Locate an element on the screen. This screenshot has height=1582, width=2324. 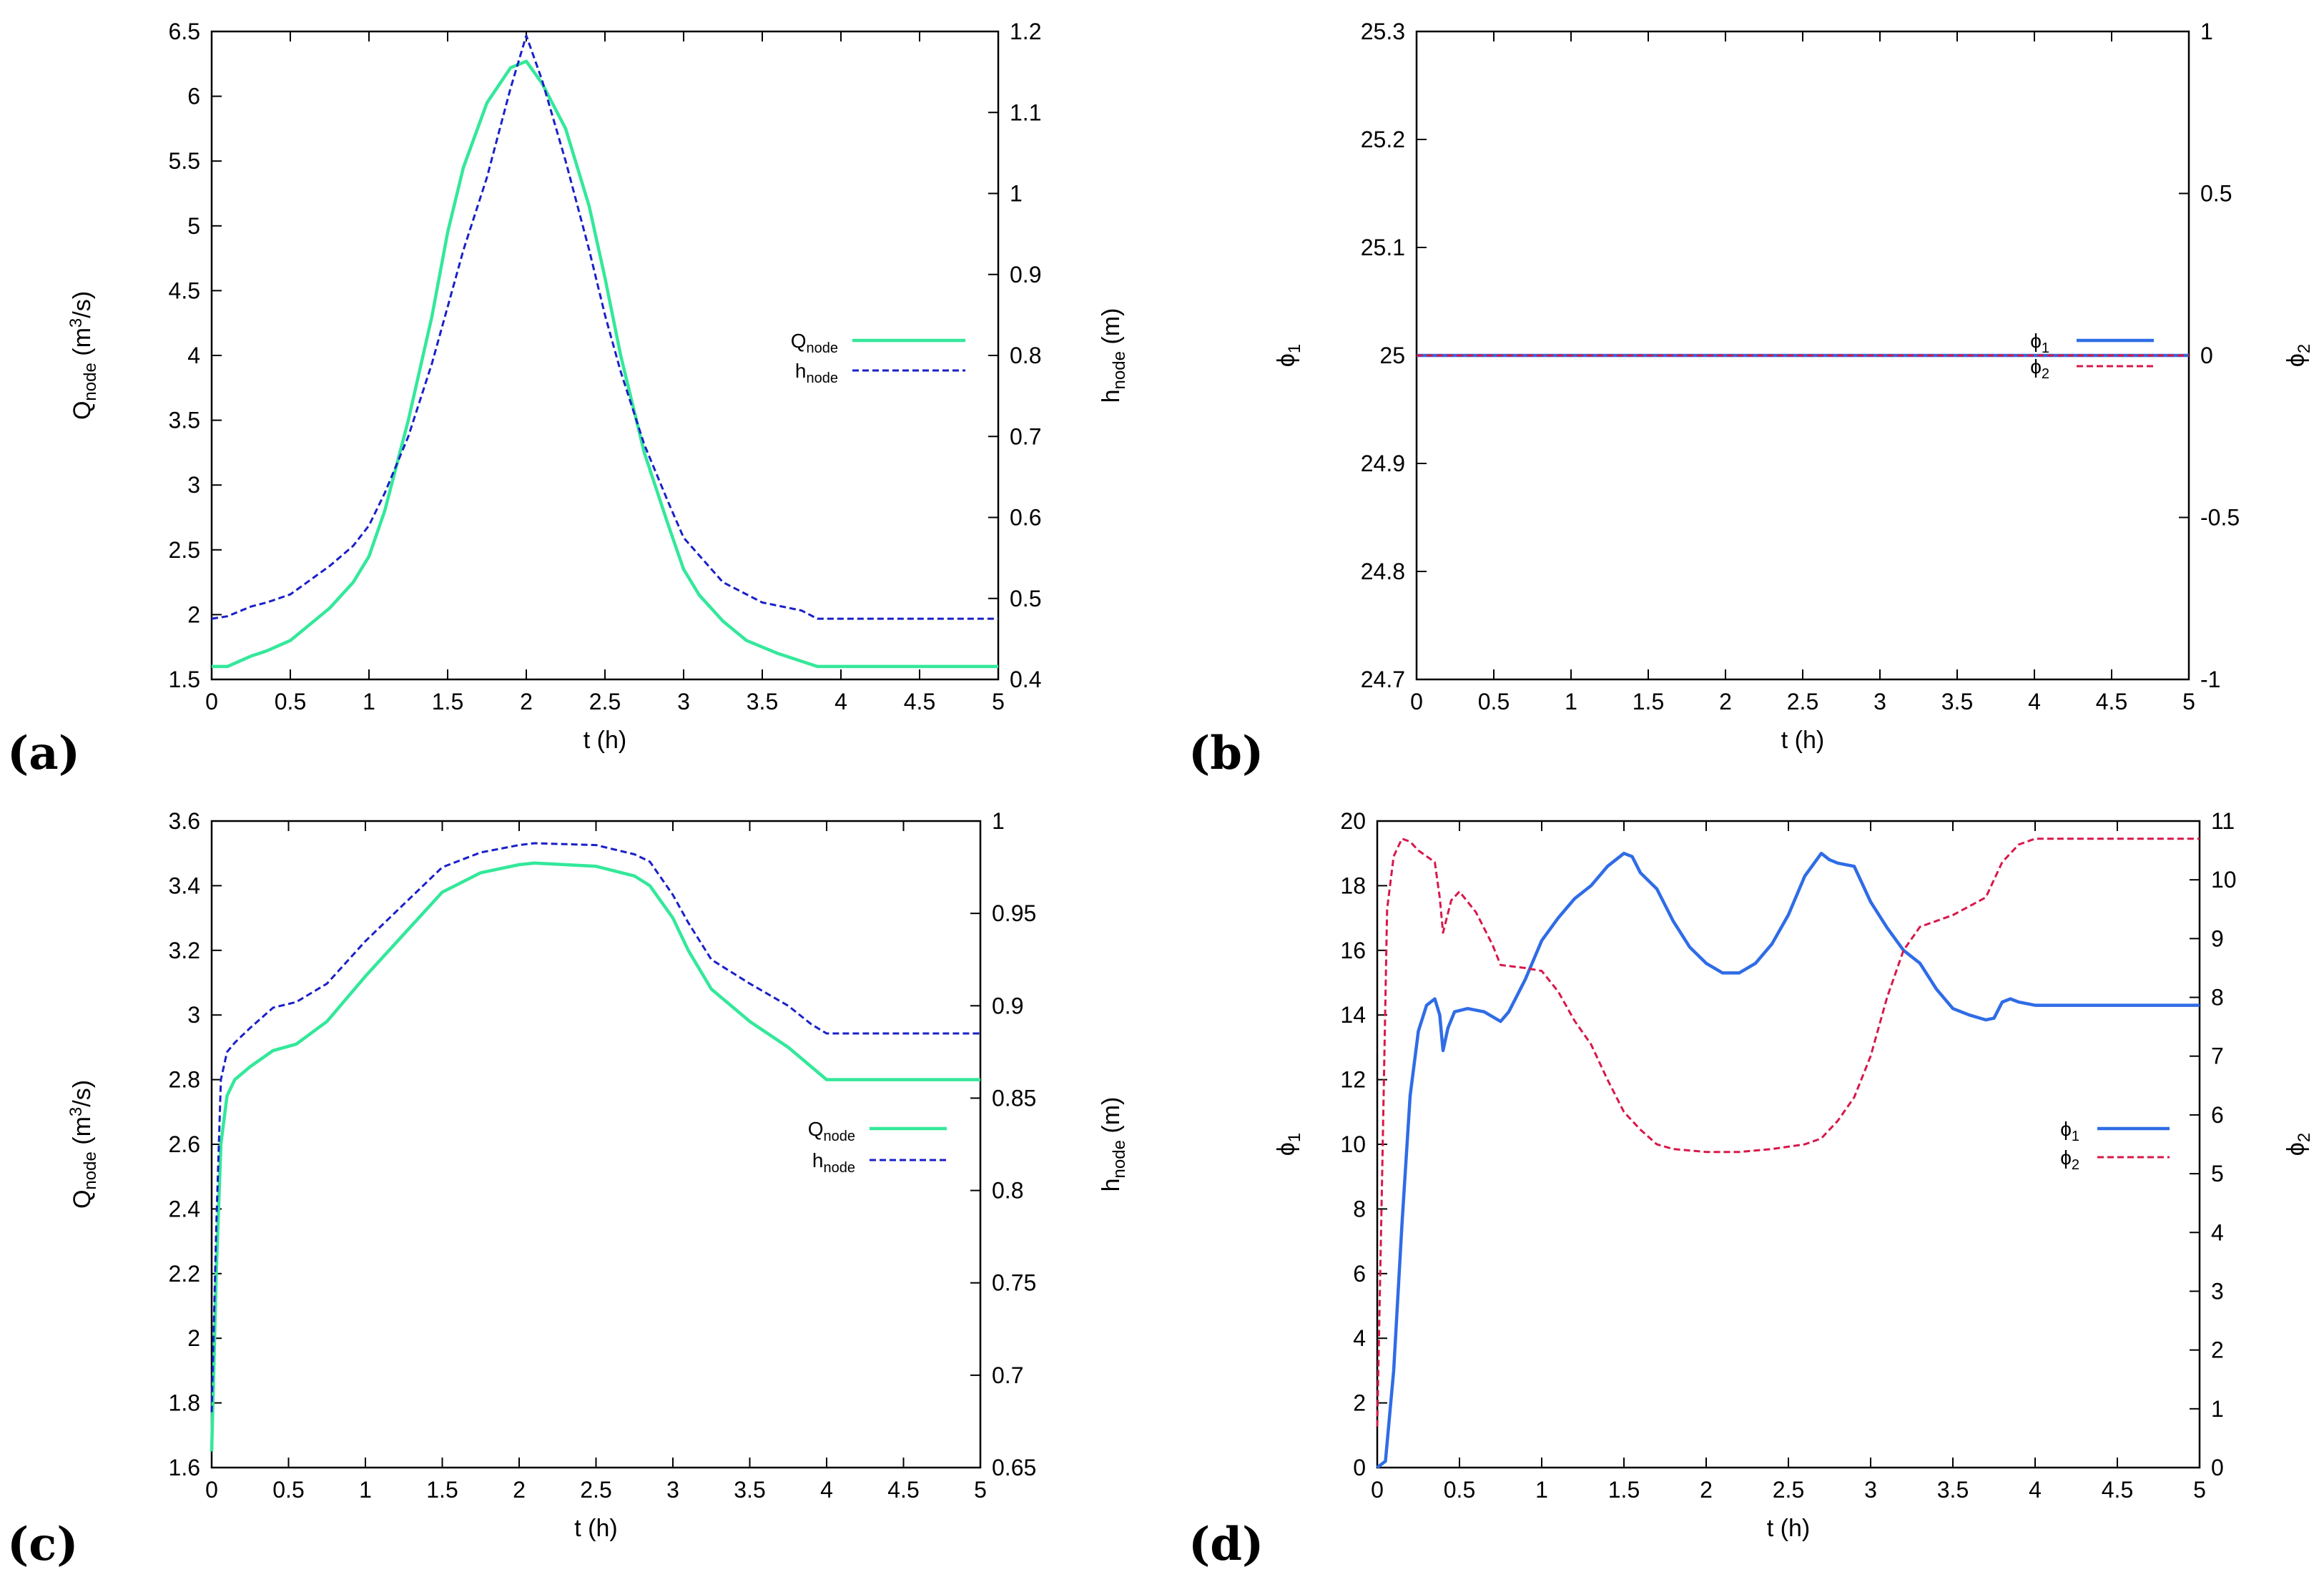
y-left-tick-label: 2.6 is located at coordinates (184, 1144).